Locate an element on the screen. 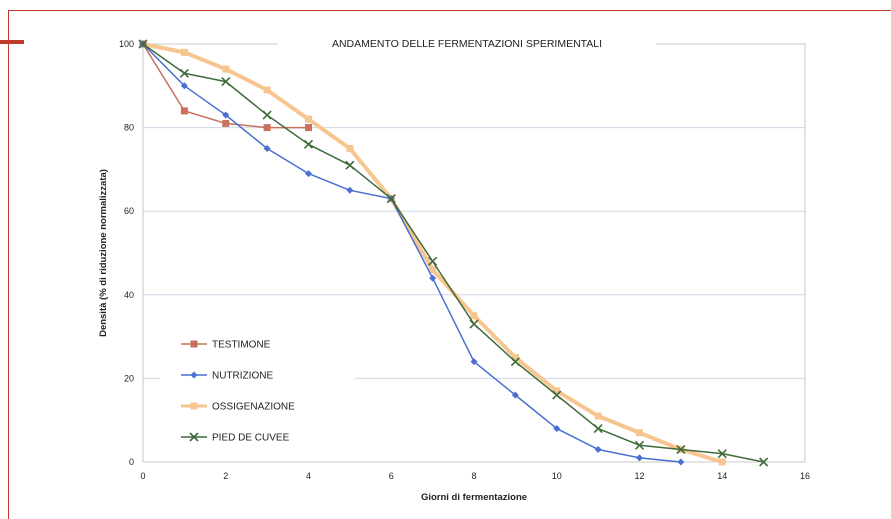 This screenshot has height=519, width=891. y-tick-label: 100 is located at coordinates (126, 44).